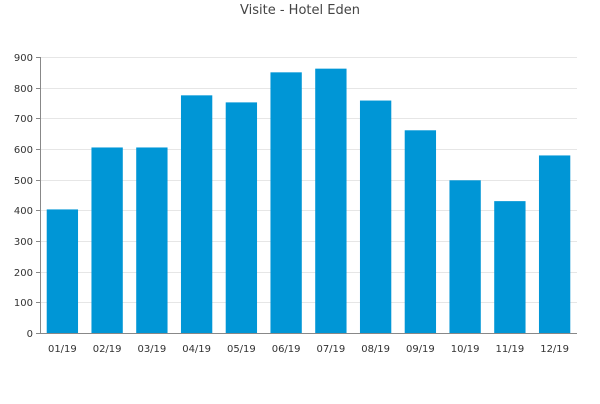 The image size is (600, 404). What do you see at coordinates (23, 303) in the screenshot?
I see `y-tick-label: 100` at bounding box center [23, 303].